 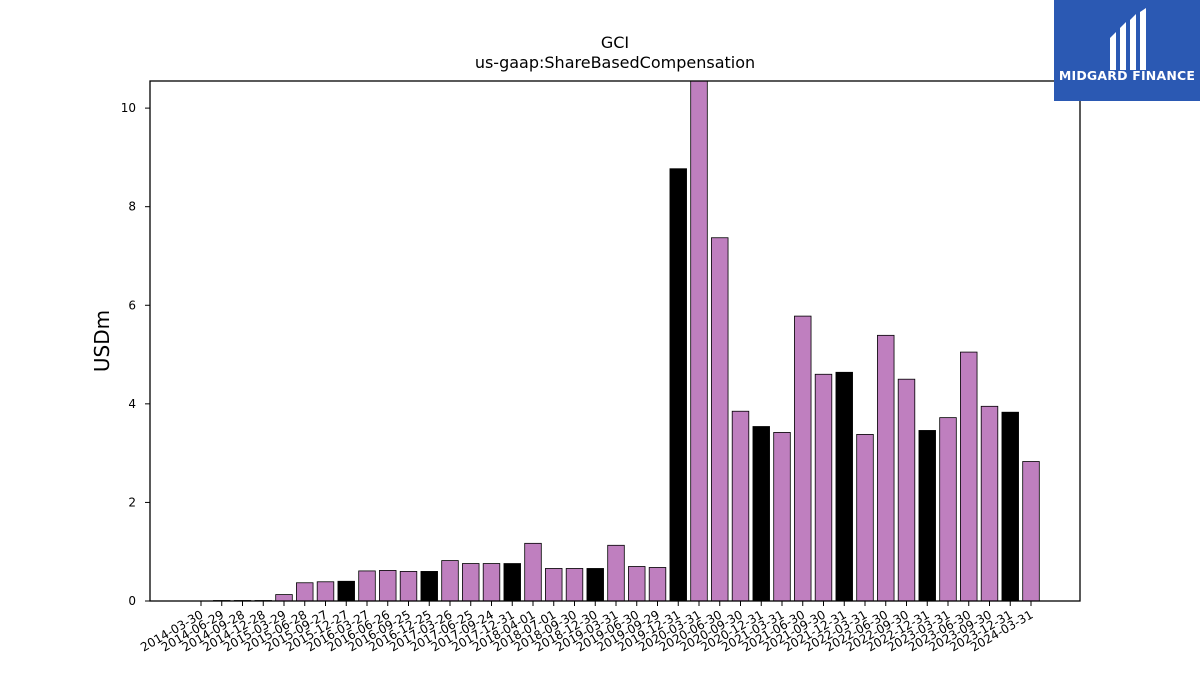 What do you see at coordinates (132, 207) in the screenshot?
I see `y-tick-label: 8` at bounding box center [132, 207].